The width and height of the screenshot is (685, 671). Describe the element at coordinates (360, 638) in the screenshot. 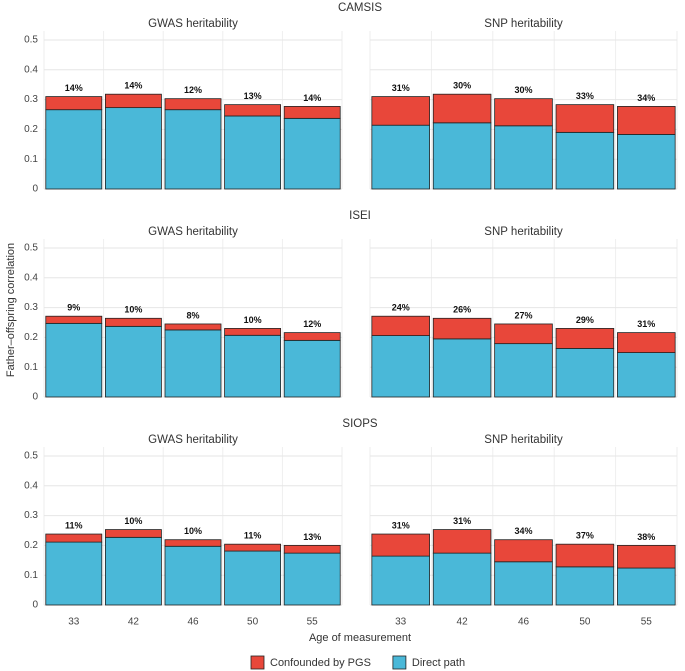

I see `x-axis-label: Age of measurement` at that location.